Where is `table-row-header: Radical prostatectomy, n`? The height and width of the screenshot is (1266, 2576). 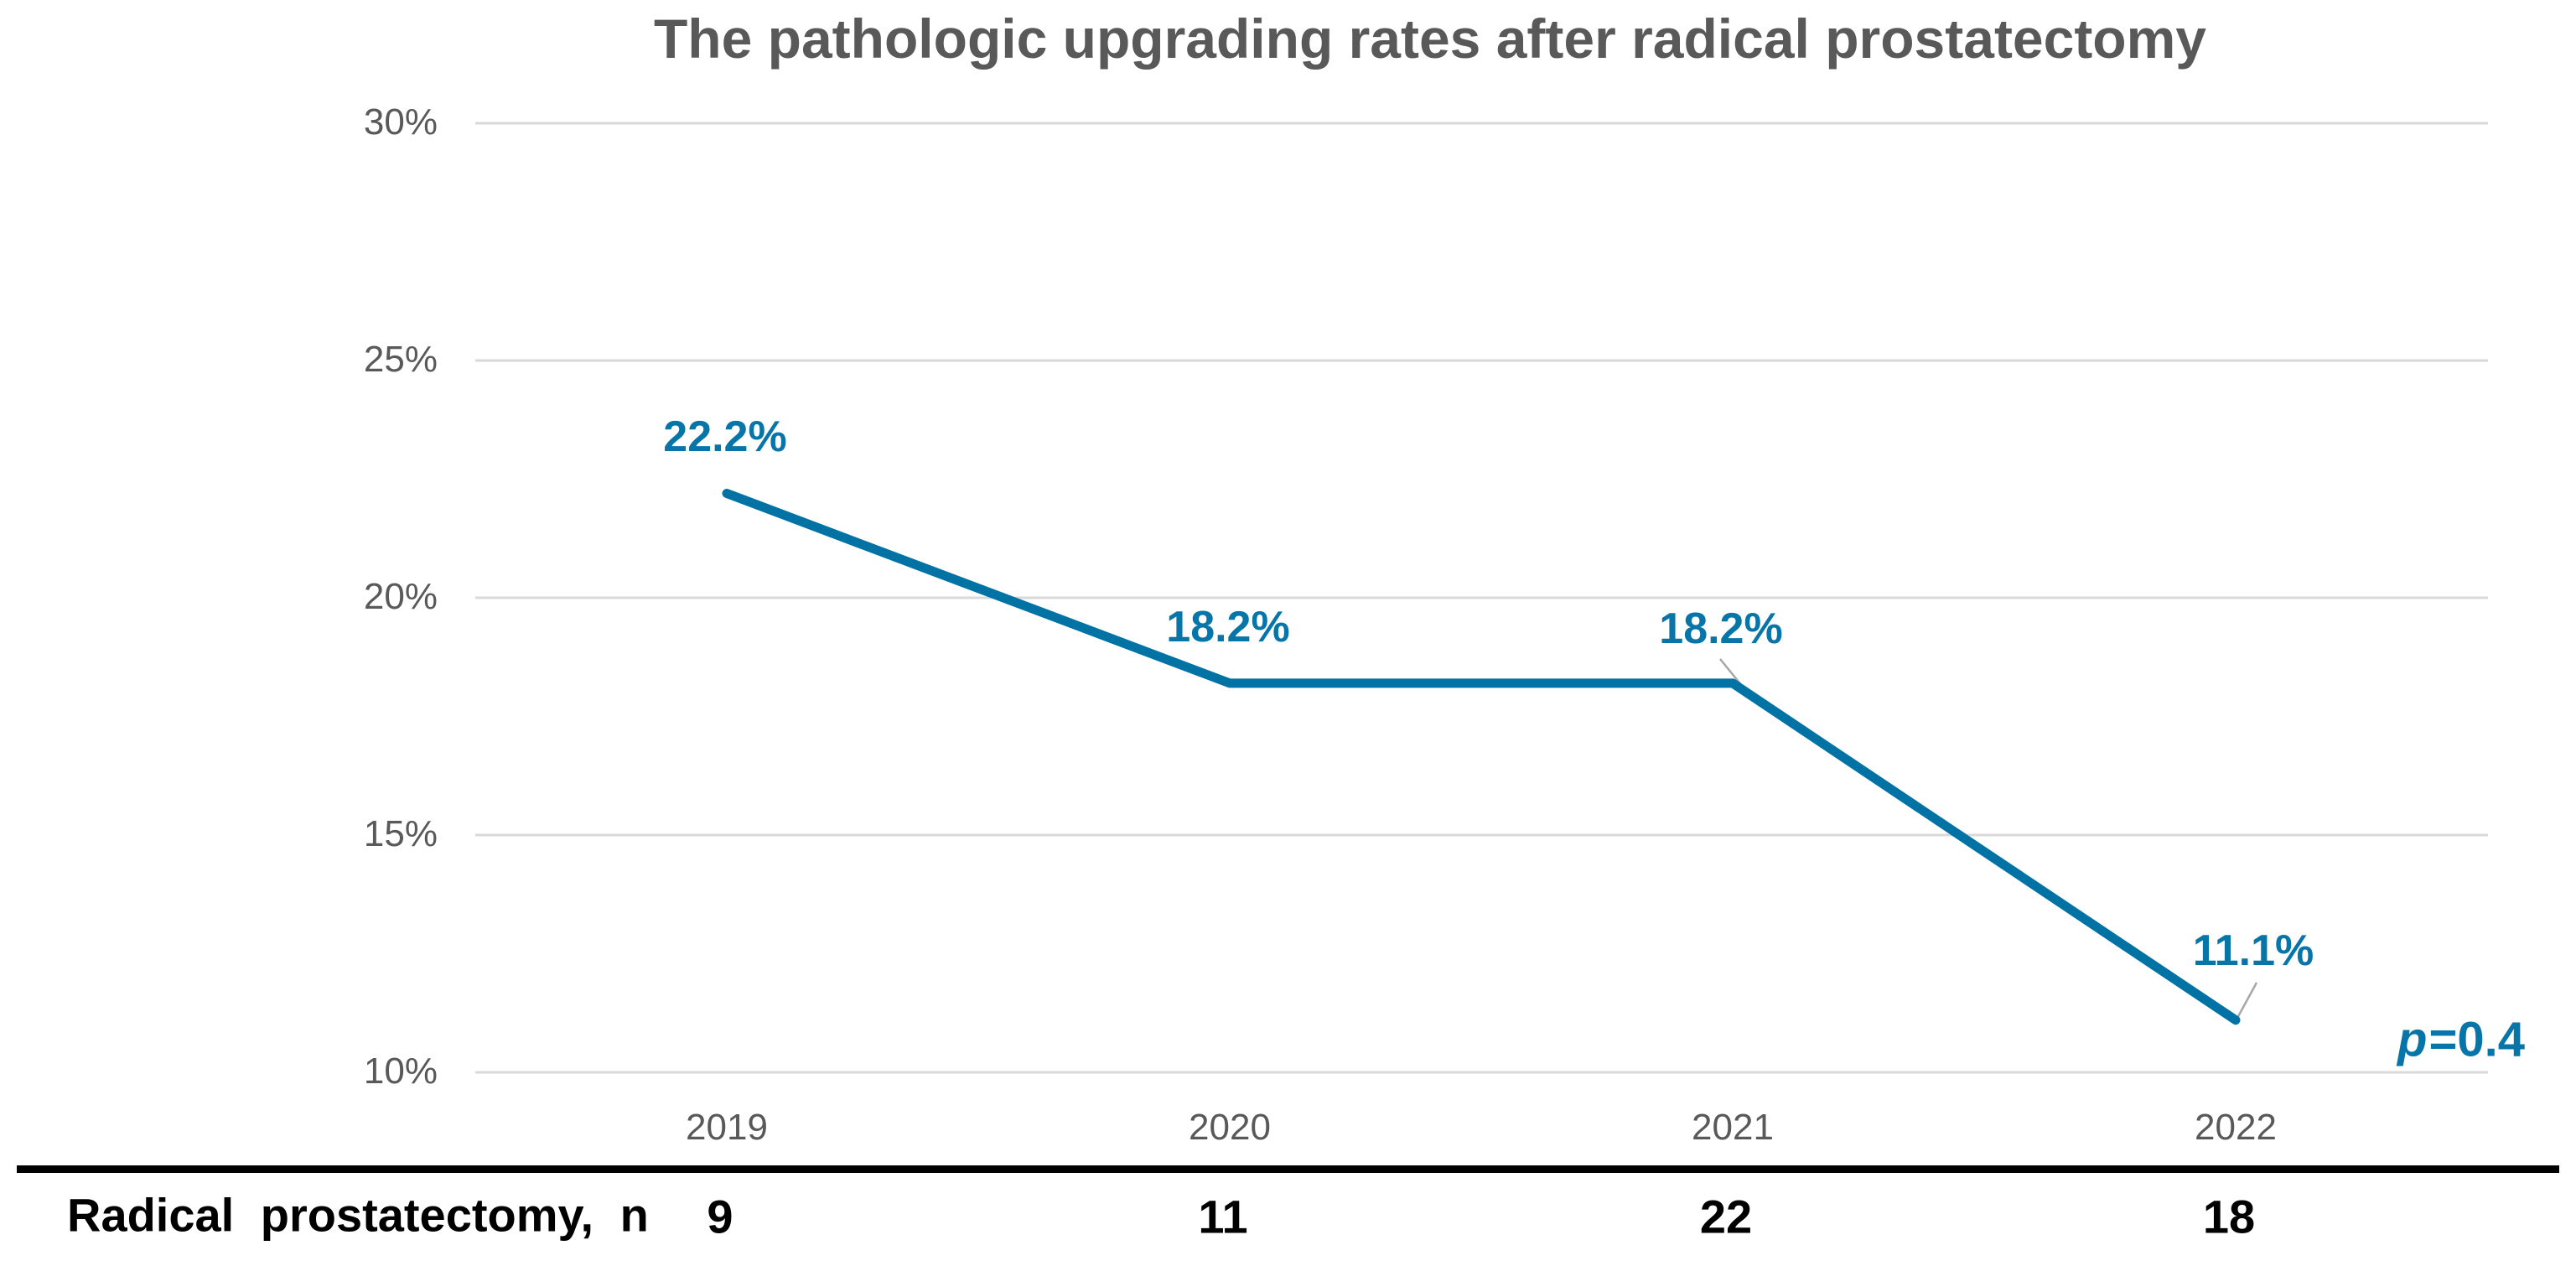
table-row-header: Radical prostatectomy, n is located at coordinates (358, 1215).